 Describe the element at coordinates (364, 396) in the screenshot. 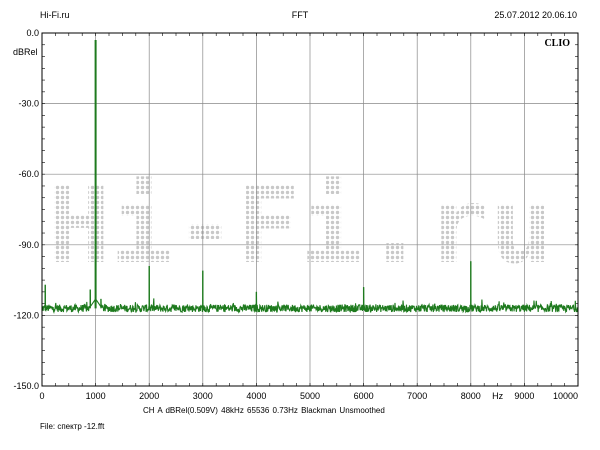

I see `x-tick-label: 6000` at that location.